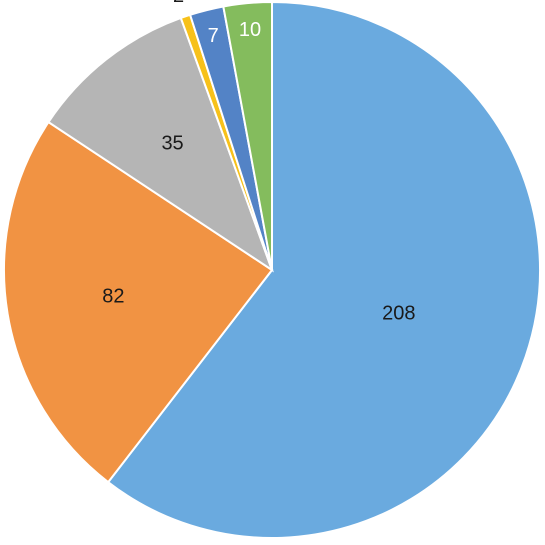  I want to click on slice-label-2: 2, so click(178, 3).